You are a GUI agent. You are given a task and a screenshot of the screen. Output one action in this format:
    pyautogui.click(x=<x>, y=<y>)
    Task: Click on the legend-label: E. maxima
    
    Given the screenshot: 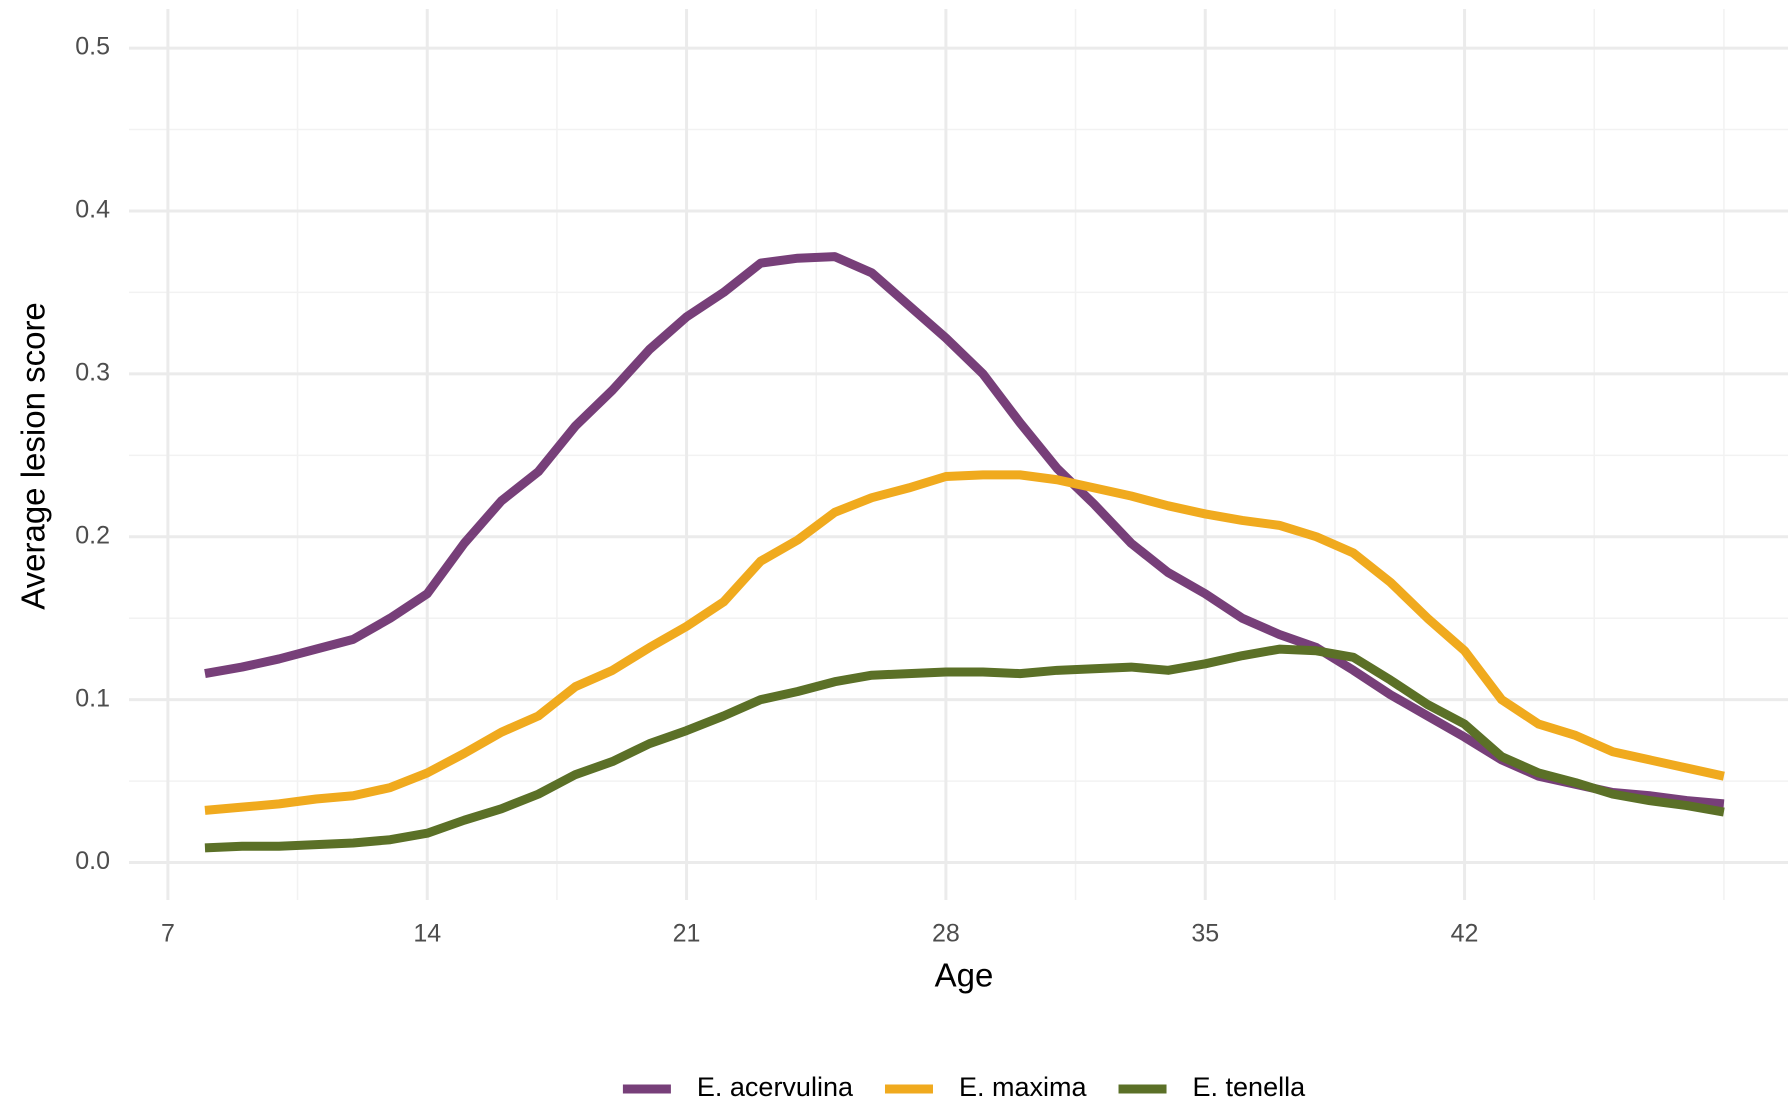 What is the action you would take?
    pyautogui.click(x=1023, y=1087)
    